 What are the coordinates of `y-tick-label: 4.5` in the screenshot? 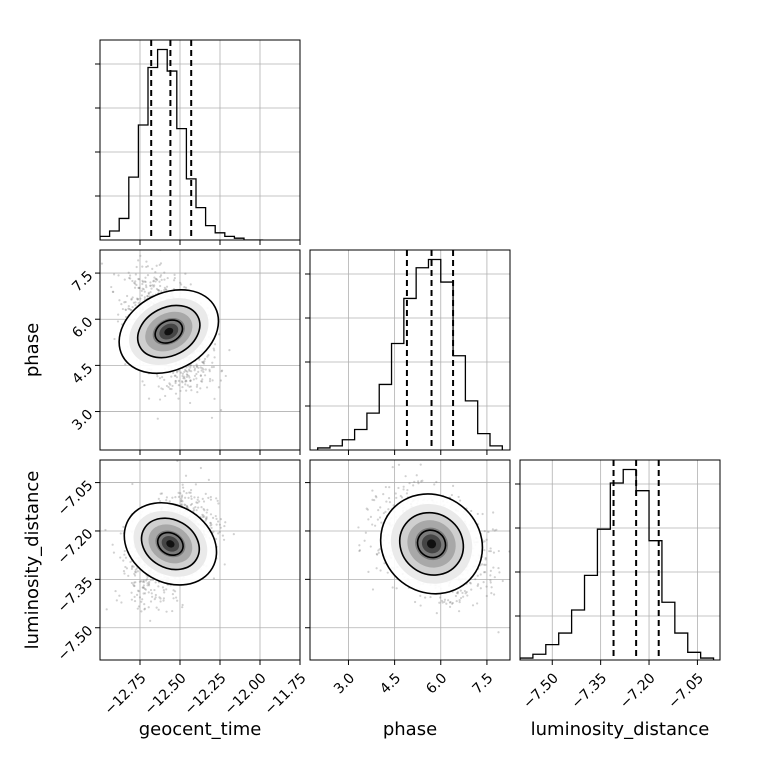 It's located at (82, 373).